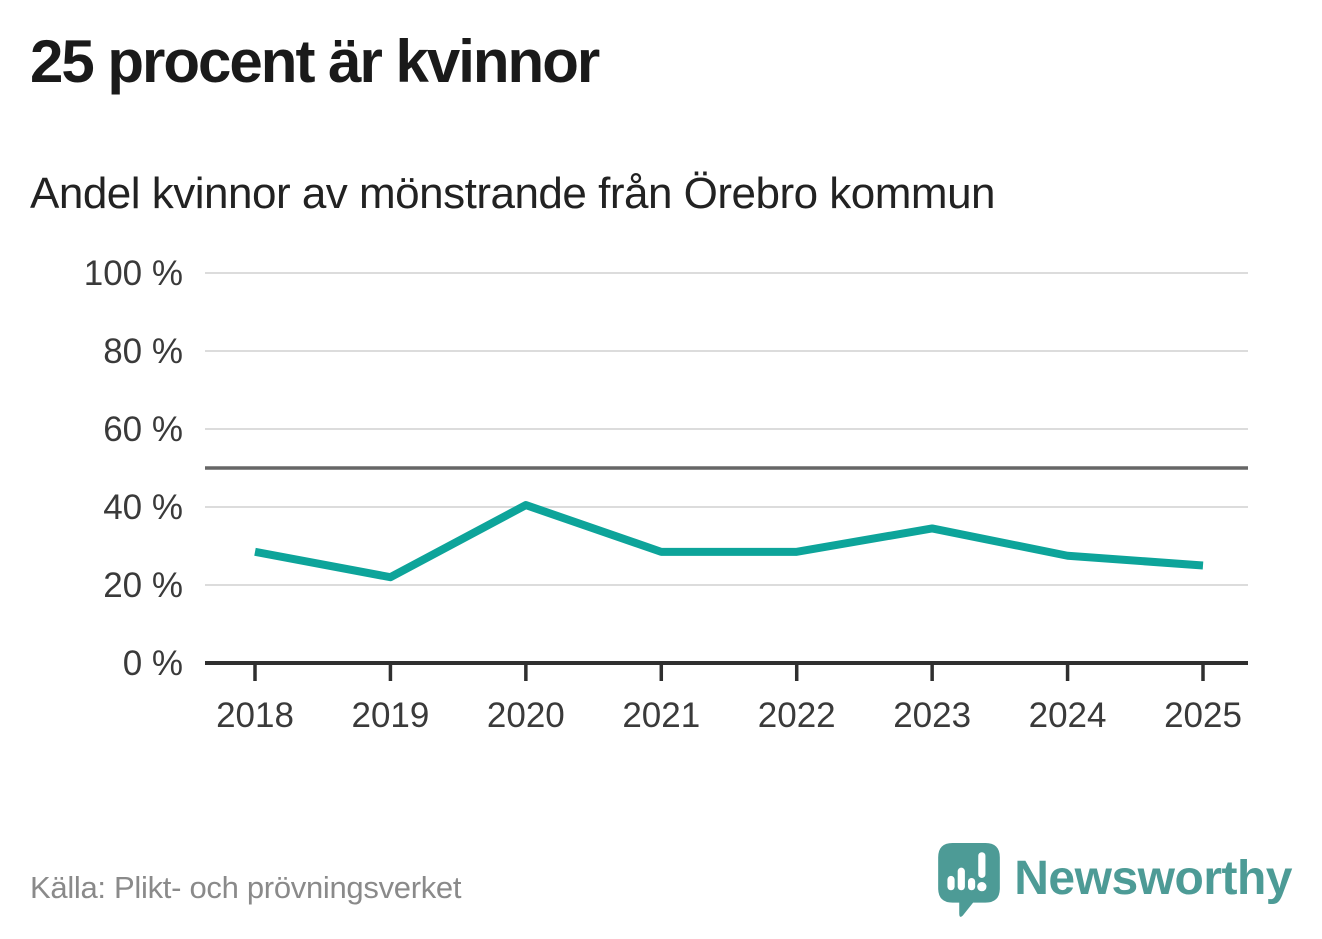 This screenshot has width=1322, height=939. Describe the element at coordinates (133, 273) in the screenshot. I see `y-tick-label: 100 %` at that location.